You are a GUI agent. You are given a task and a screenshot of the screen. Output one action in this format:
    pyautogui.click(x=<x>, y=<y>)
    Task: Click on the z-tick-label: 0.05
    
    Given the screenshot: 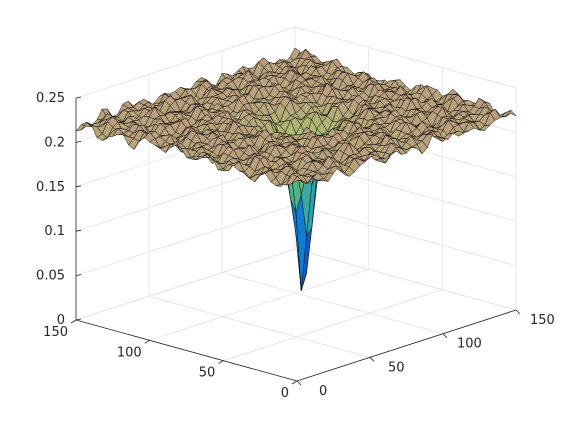 What is the action you would take?
    pyautogui.click(x=50, y=276)
    